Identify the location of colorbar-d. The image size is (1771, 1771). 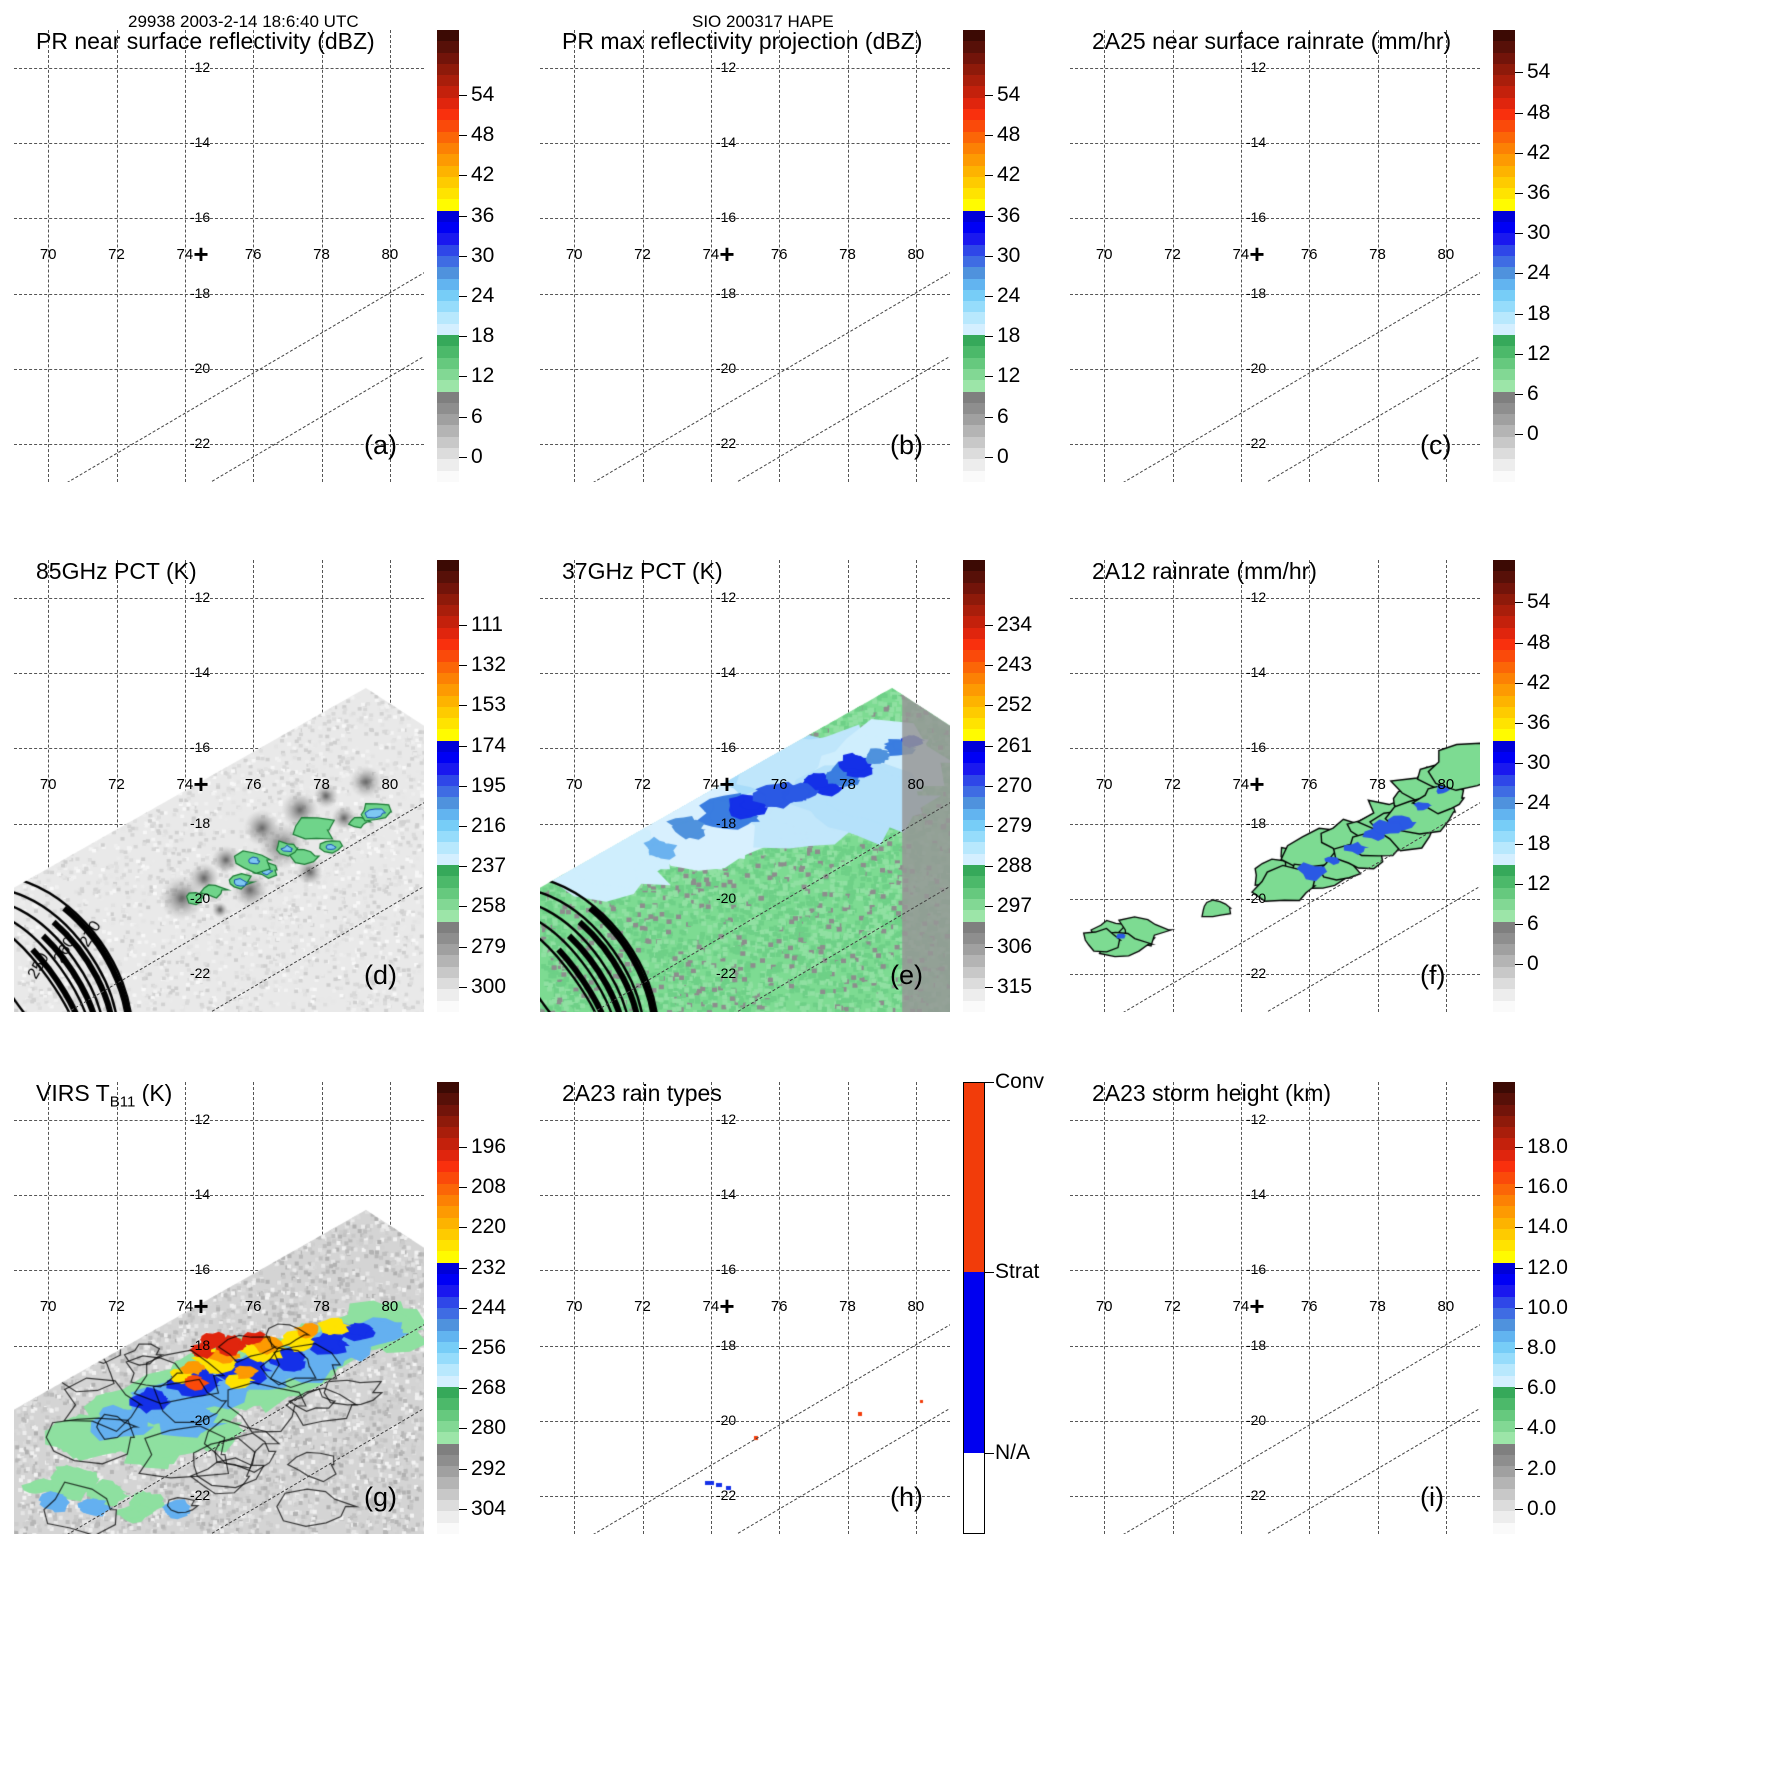
(448, 786).